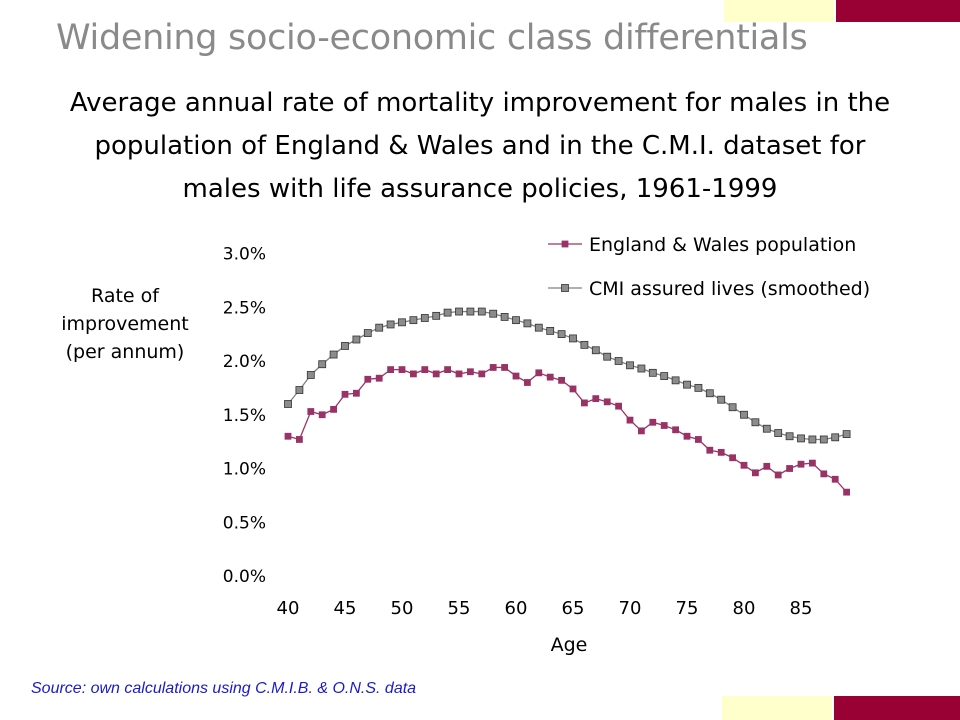 Image resolution: width=960 pixels, height=720 pixels. I want to click on x-tick-label: 45, so click(345, 608).